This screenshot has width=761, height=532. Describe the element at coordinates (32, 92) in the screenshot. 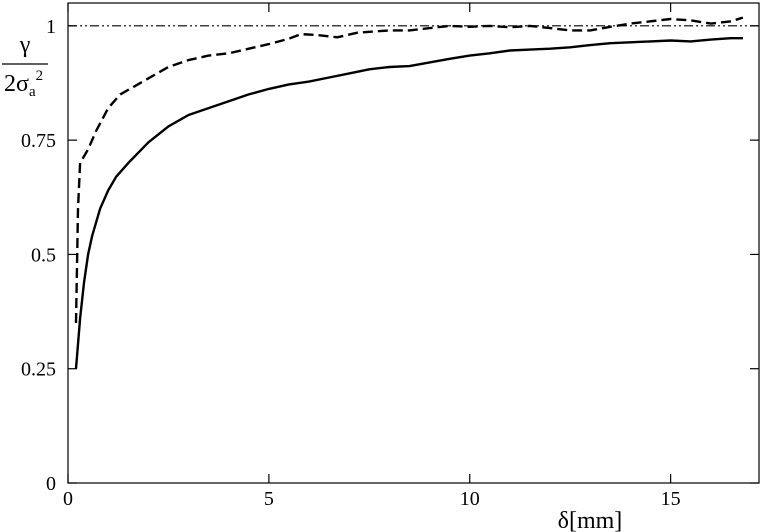

I see `y-axis-label-subscript: a` at that location.